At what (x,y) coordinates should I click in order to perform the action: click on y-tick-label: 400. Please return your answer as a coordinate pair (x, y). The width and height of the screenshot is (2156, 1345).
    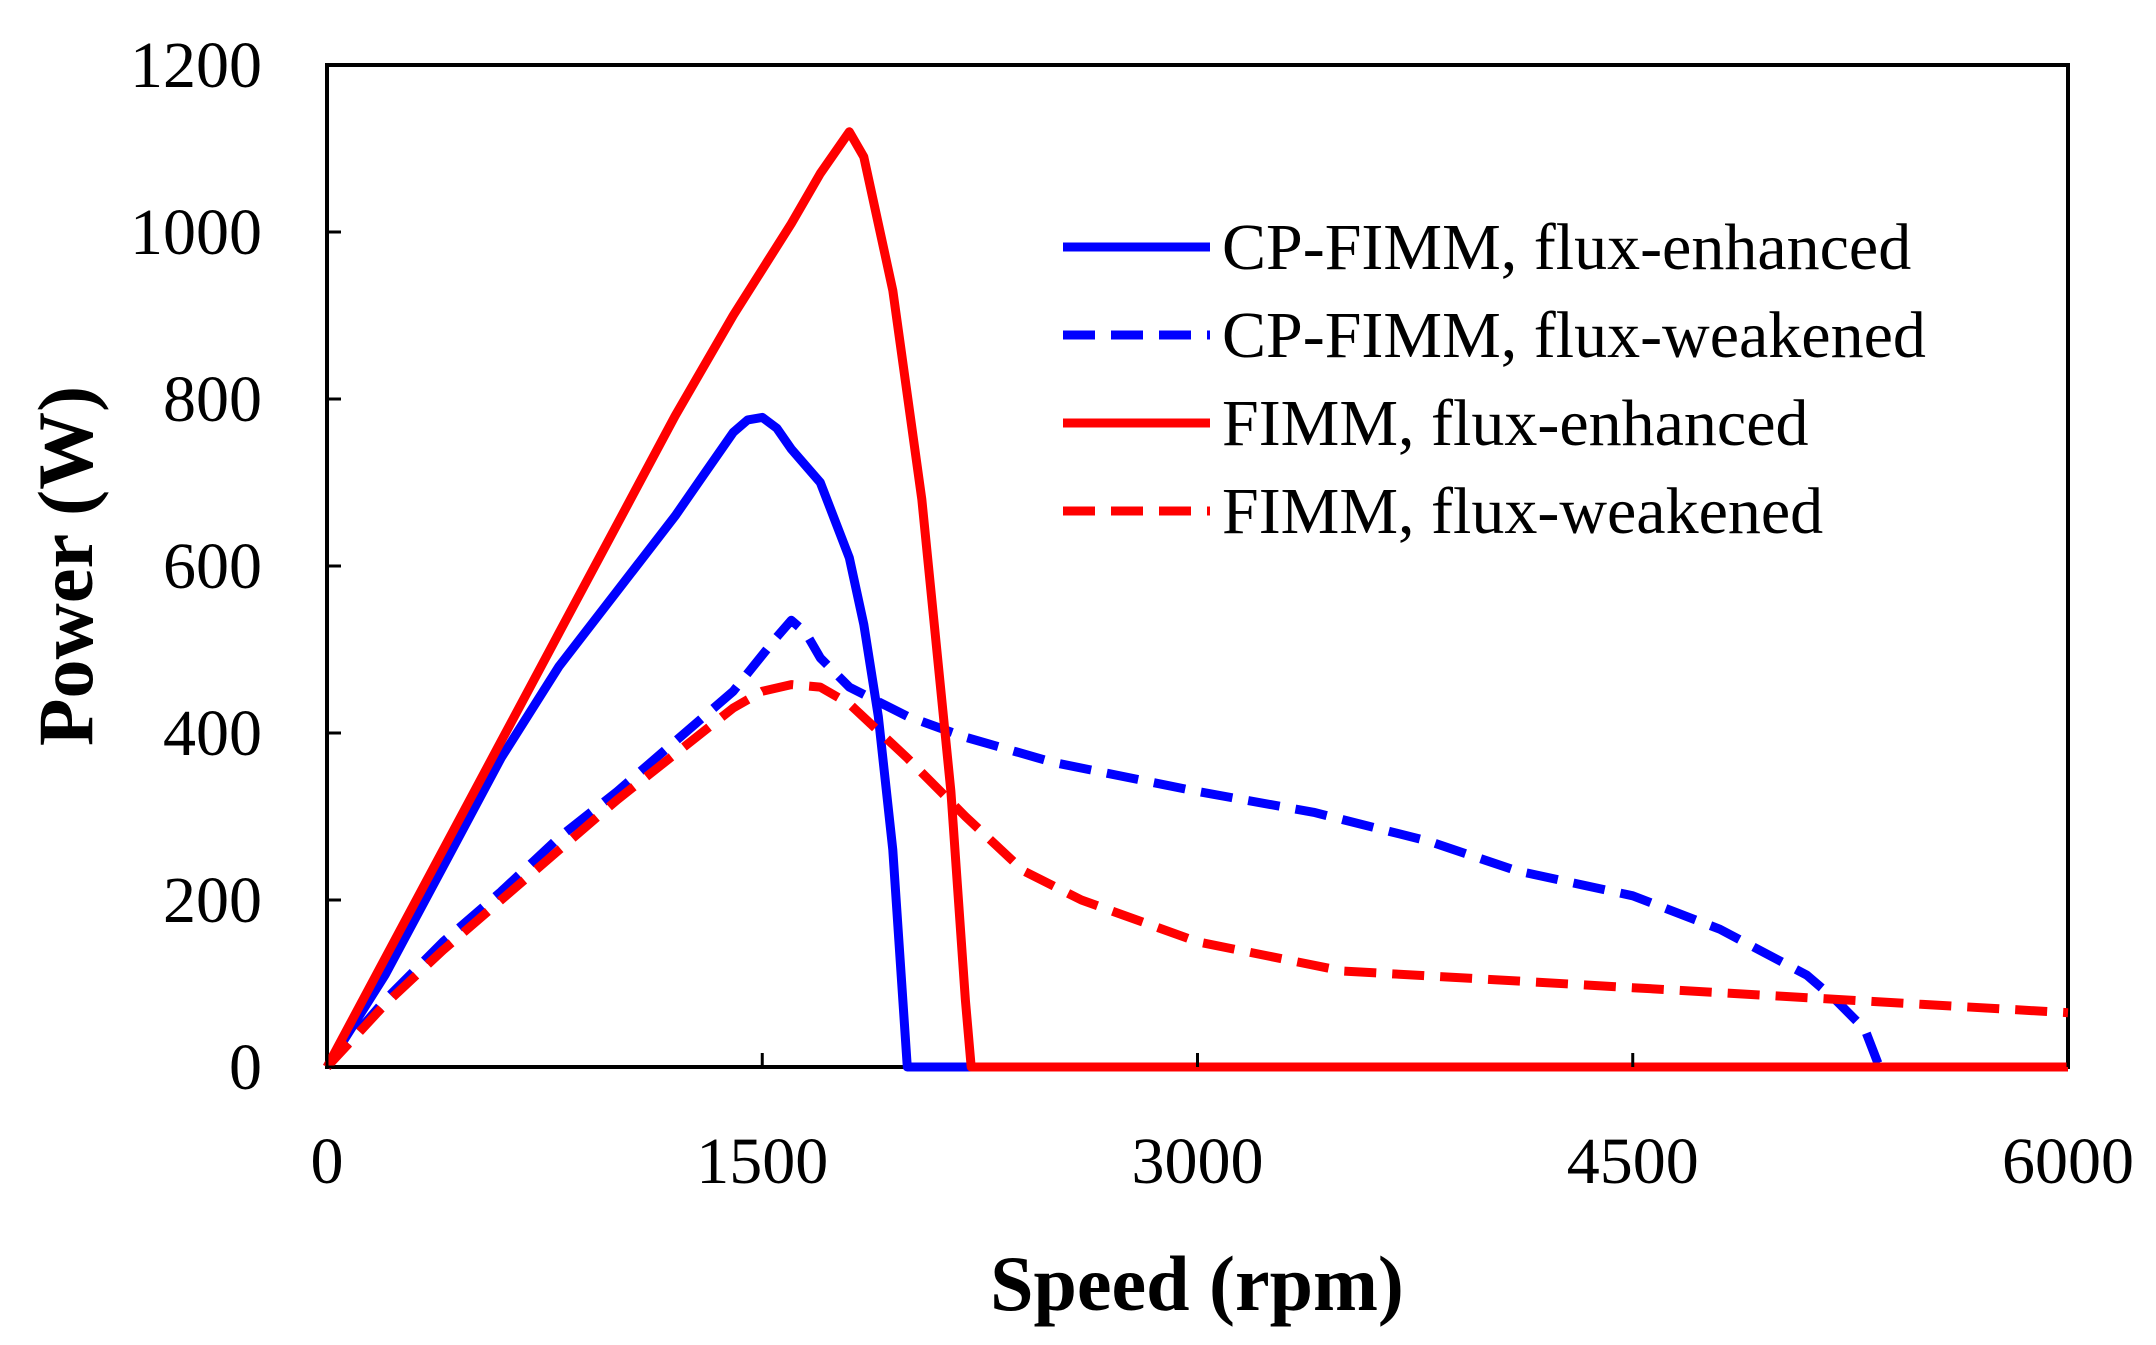
    Looking at the image, I should click on (212, 733).